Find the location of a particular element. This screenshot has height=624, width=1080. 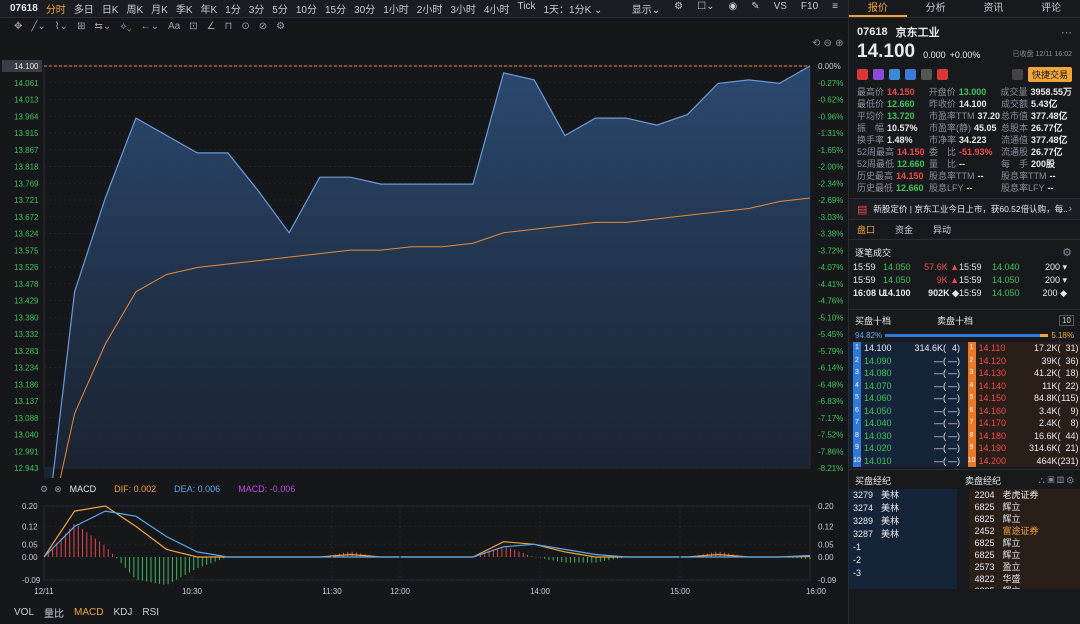

broker-ask-row: 2573 盈立 is located at coordinates (1027, 567).